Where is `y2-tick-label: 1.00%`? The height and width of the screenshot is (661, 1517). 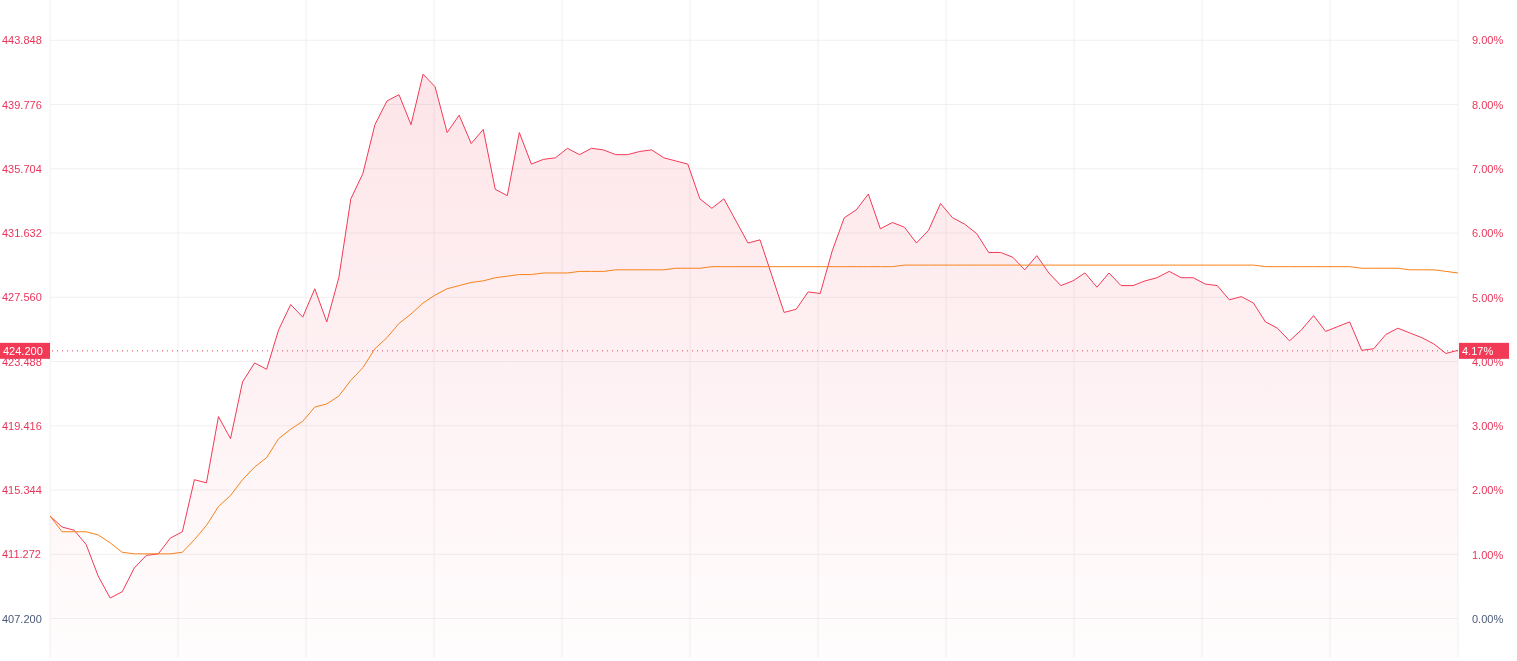 y2-tick-label: 1.00% is located at coordinates (1488, 554).